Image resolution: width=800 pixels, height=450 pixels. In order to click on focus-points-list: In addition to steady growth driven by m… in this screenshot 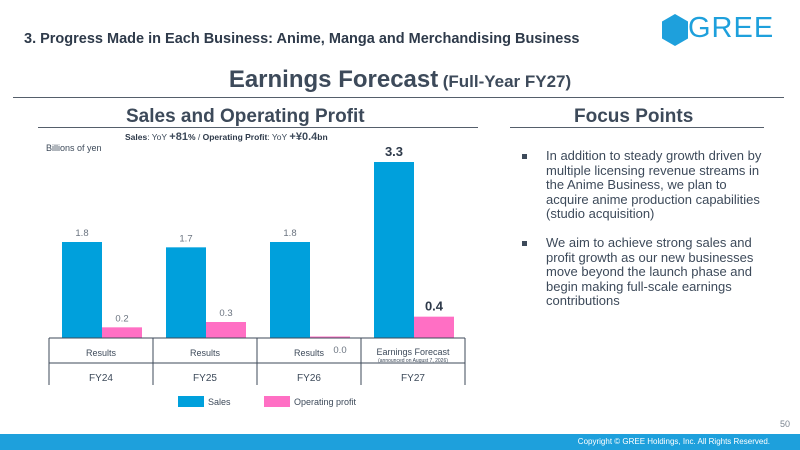, I will do `click(647, 235)`.